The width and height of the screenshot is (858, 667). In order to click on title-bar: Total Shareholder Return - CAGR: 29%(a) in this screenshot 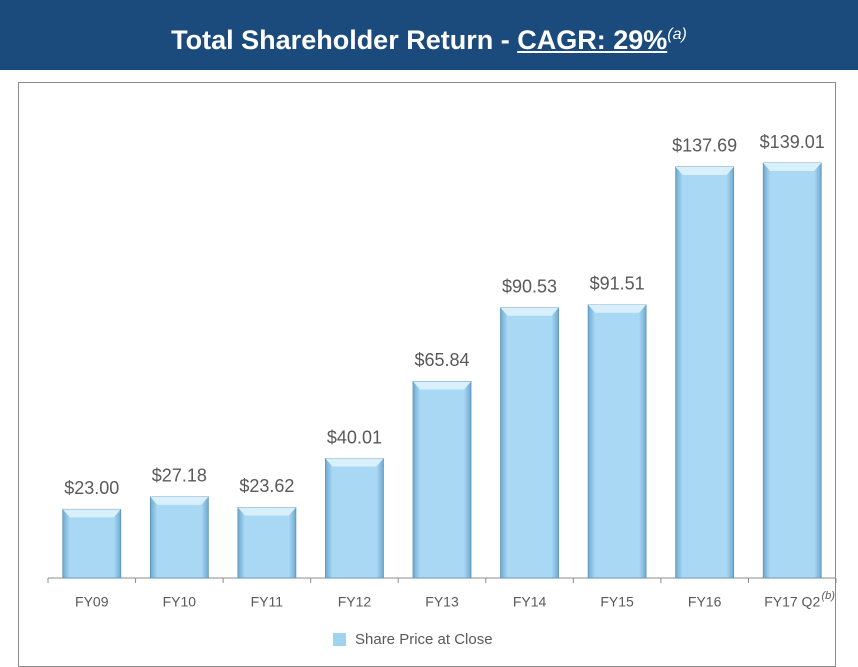, I will do `click(429, 35)`.